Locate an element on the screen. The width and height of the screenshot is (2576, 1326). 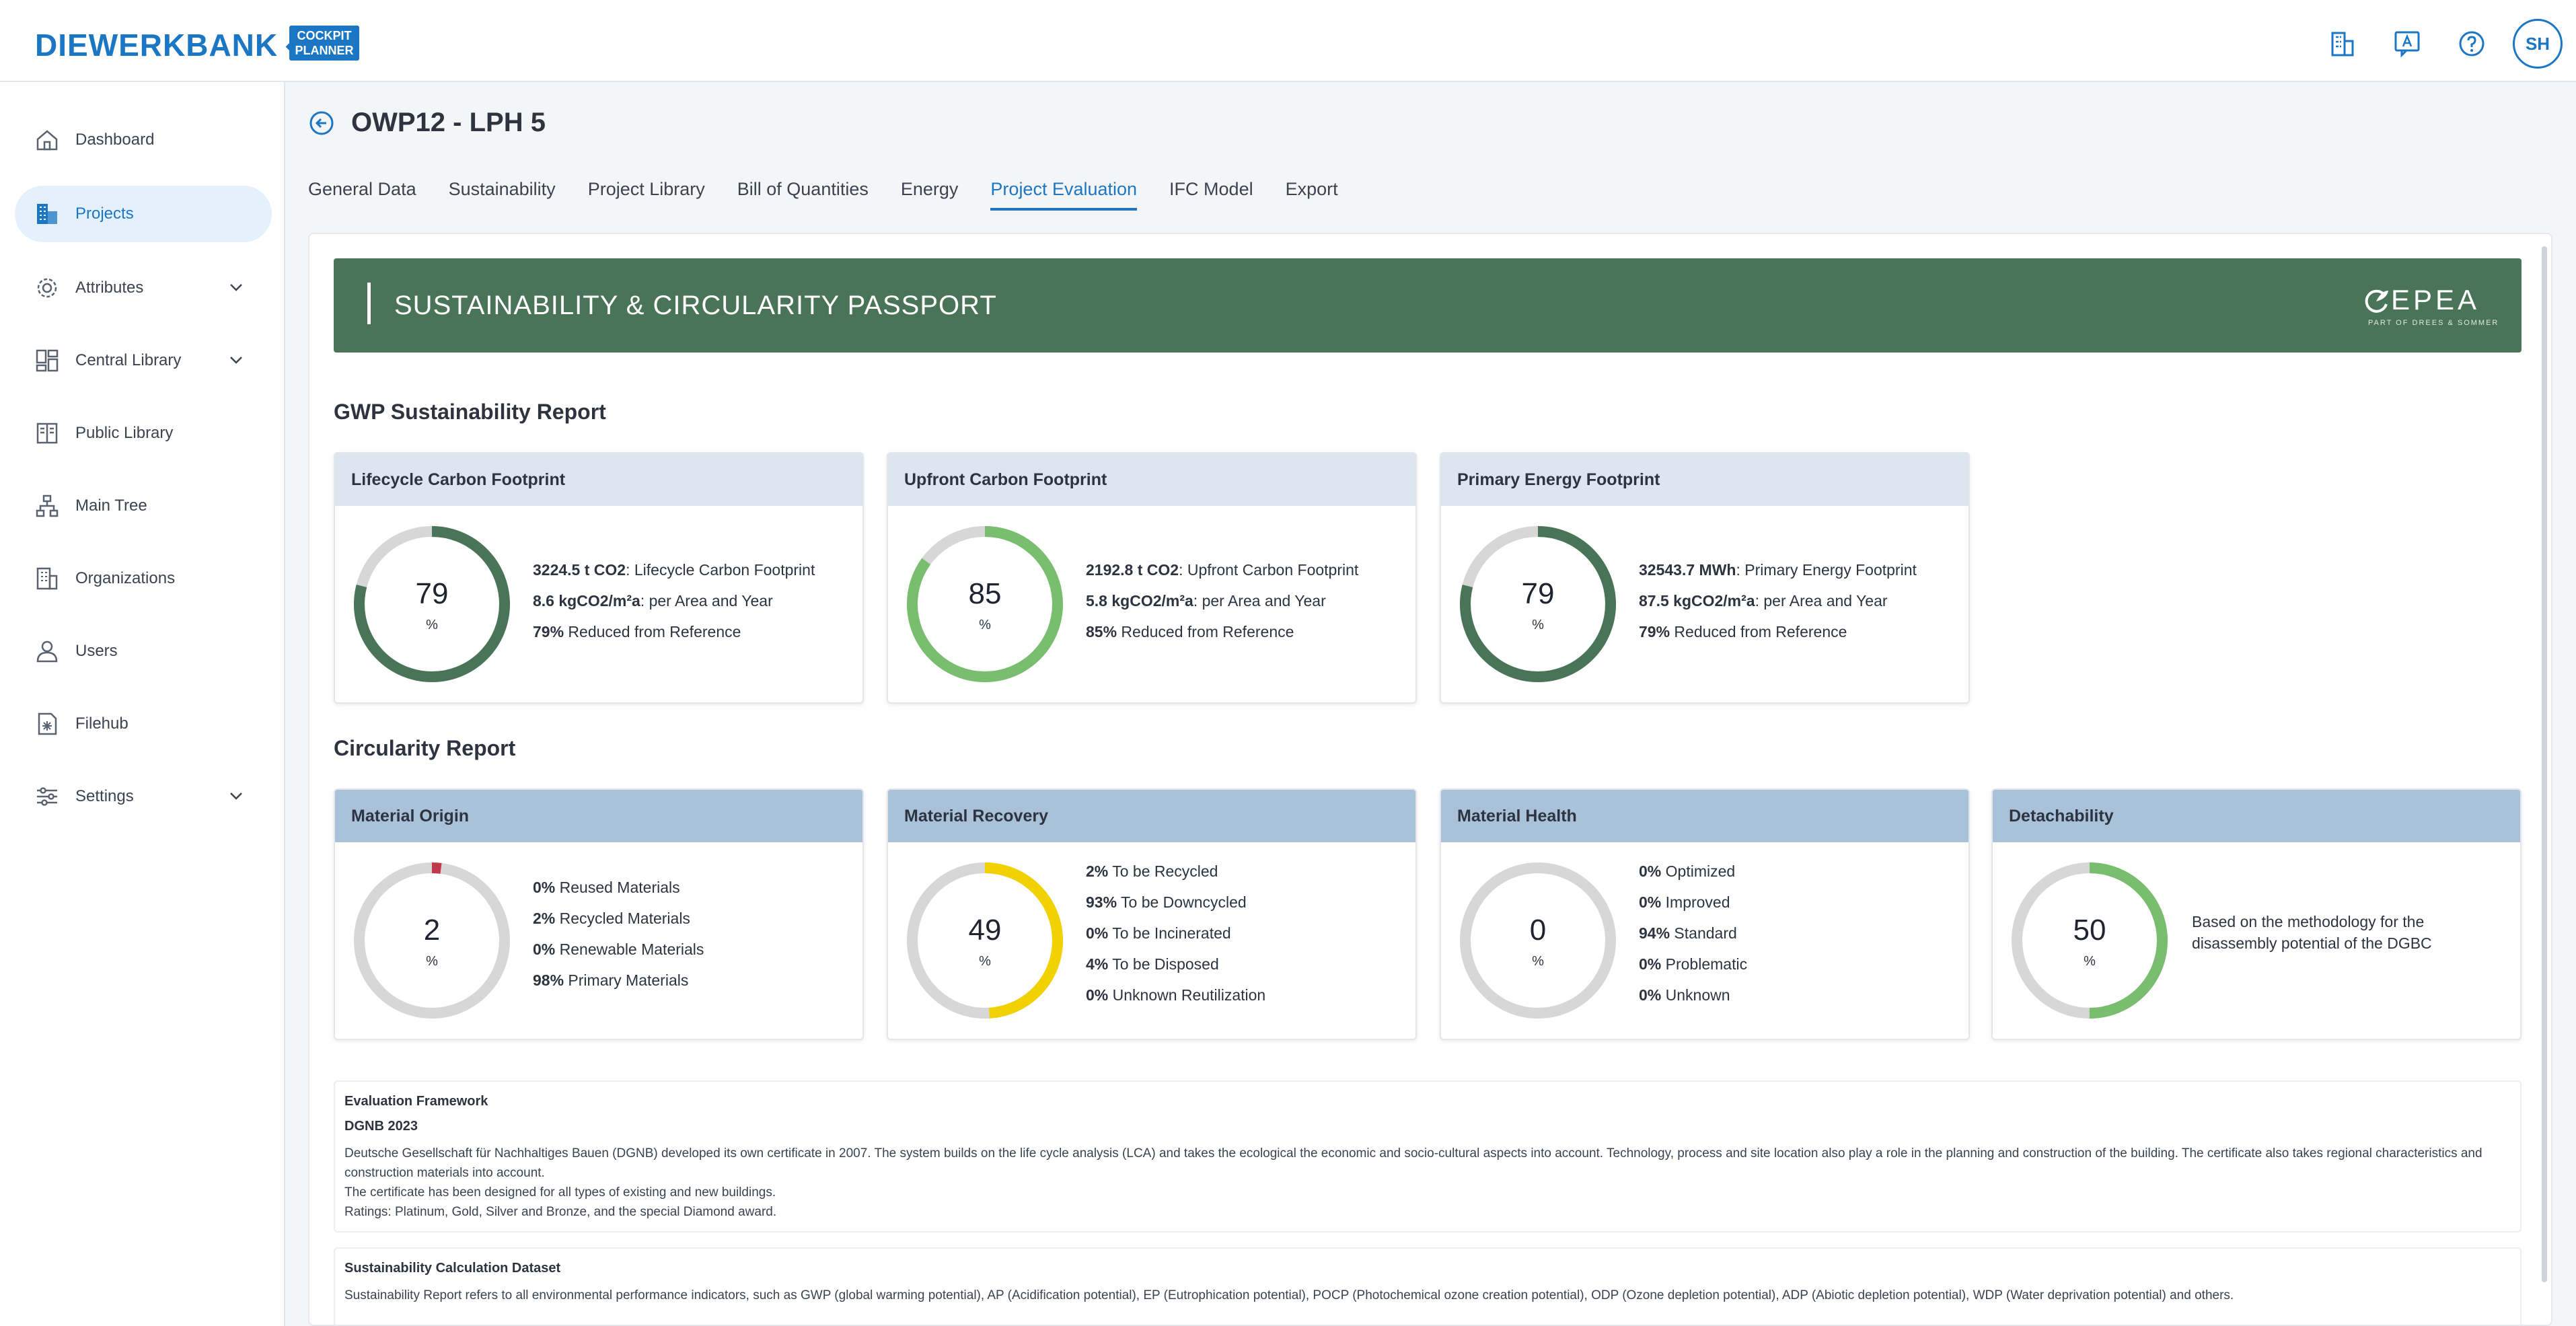
tab-project-evaluation: Project Evaluation is located at coordinates (1064, 195).